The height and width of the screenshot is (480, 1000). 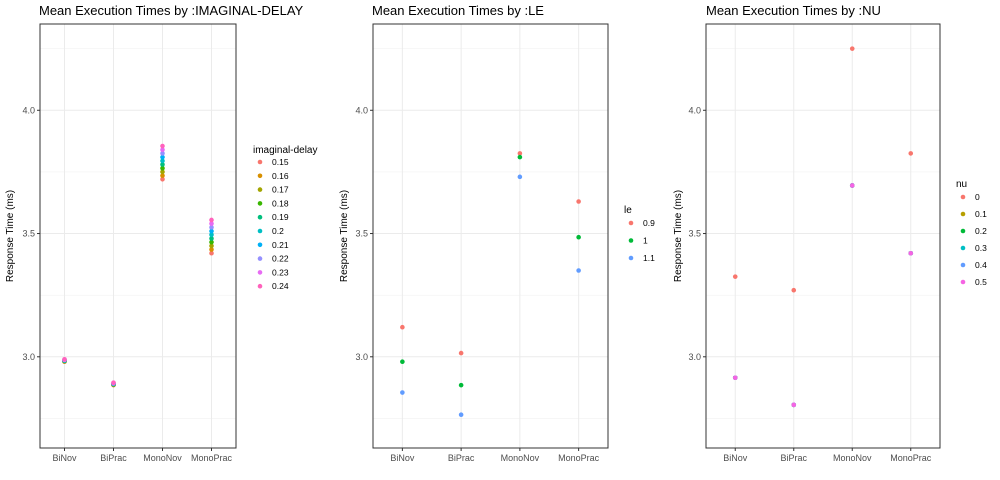 What do you see at coordinates (280, 259) in the screenshot?
I see `legend-label: 0.22` at bounding box center [280, 259].